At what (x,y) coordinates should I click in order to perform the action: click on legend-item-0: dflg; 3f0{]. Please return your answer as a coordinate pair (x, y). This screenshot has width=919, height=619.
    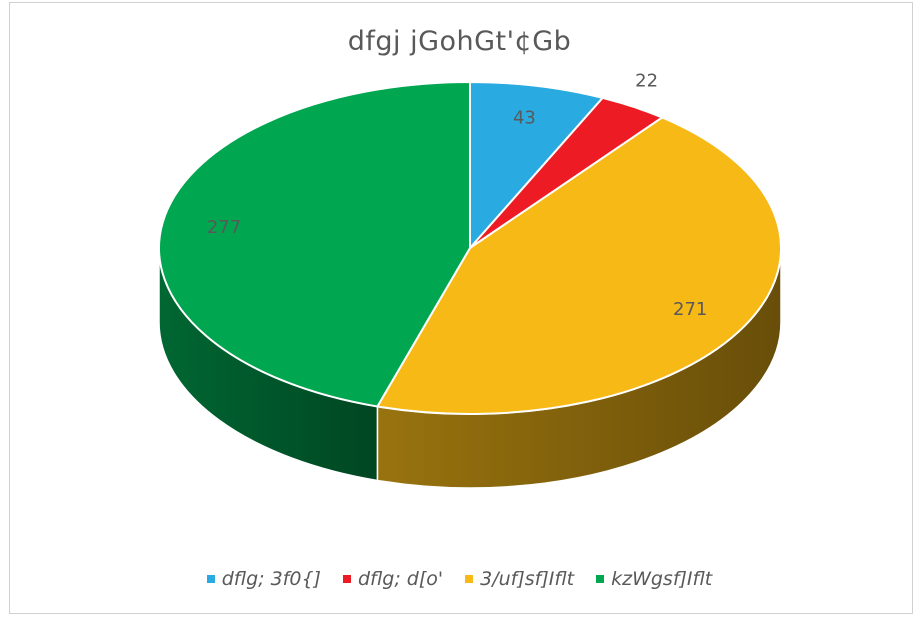
    Looking at the image, I should click on (263, 579).